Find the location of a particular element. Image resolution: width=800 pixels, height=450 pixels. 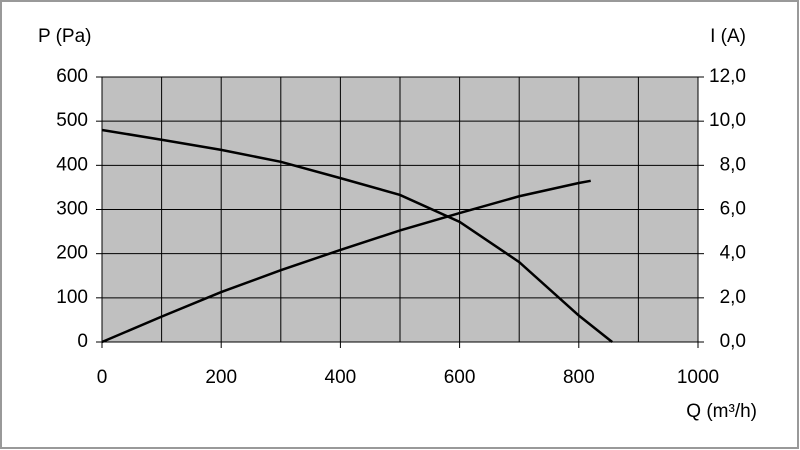

y-tick-label: 100 is located at coordinates (72, 297).